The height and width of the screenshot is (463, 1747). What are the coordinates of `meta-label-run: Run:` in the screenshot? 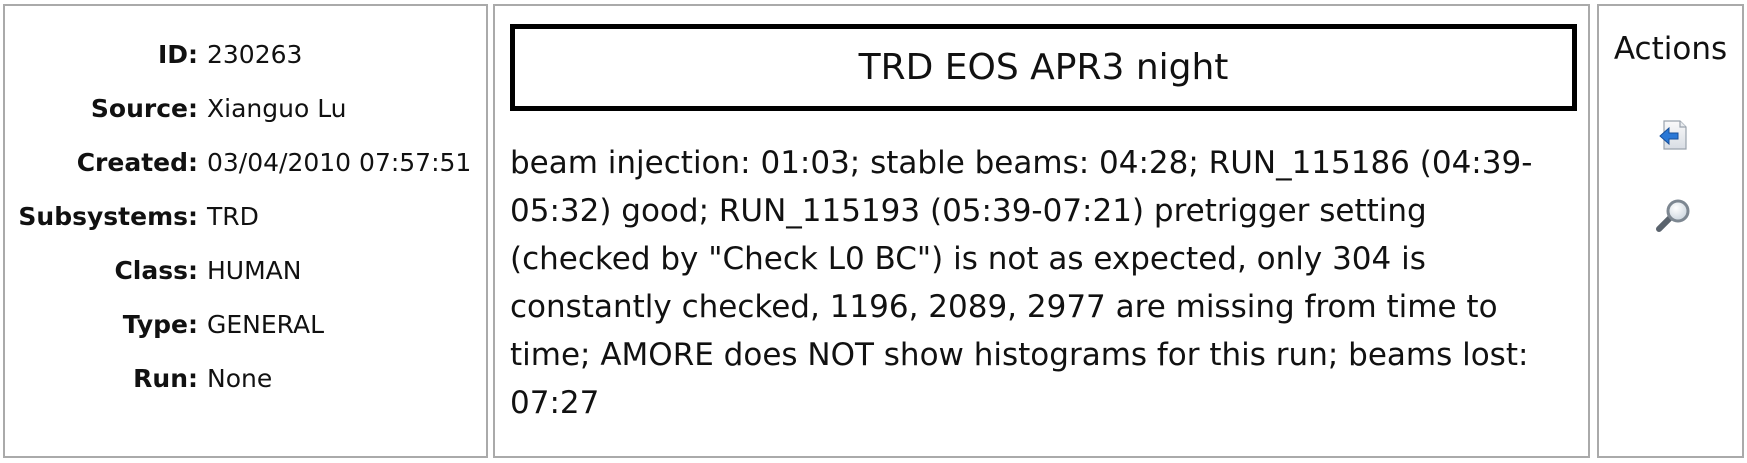 It's located at (165, 378).